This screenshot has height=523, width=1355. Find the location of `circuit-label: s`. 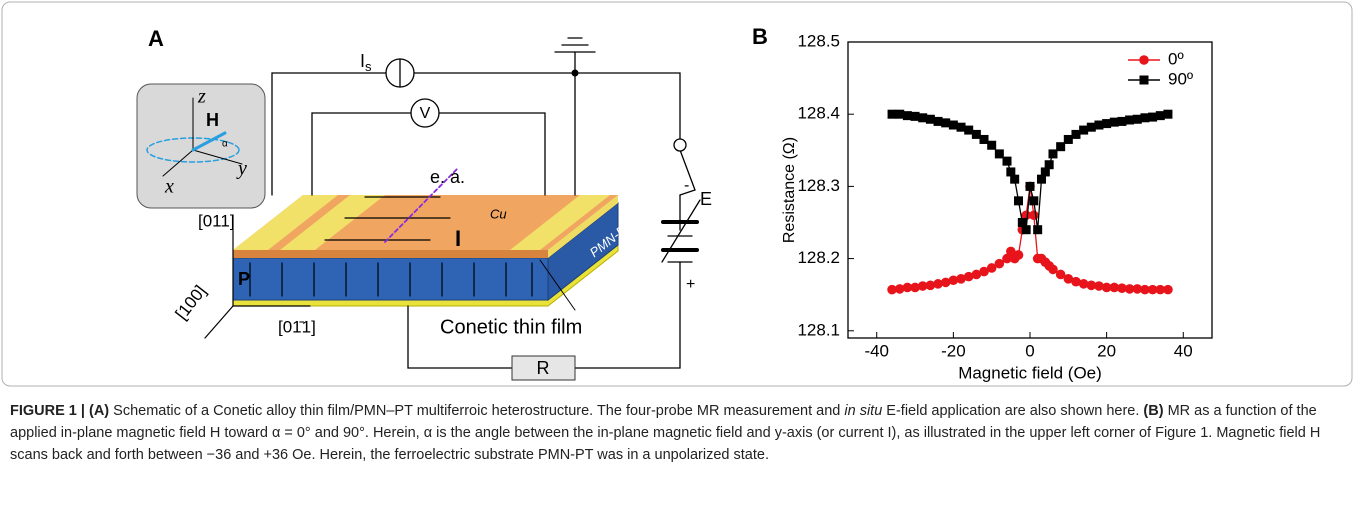

circuit-label: s is located at coordinates (368, 66).